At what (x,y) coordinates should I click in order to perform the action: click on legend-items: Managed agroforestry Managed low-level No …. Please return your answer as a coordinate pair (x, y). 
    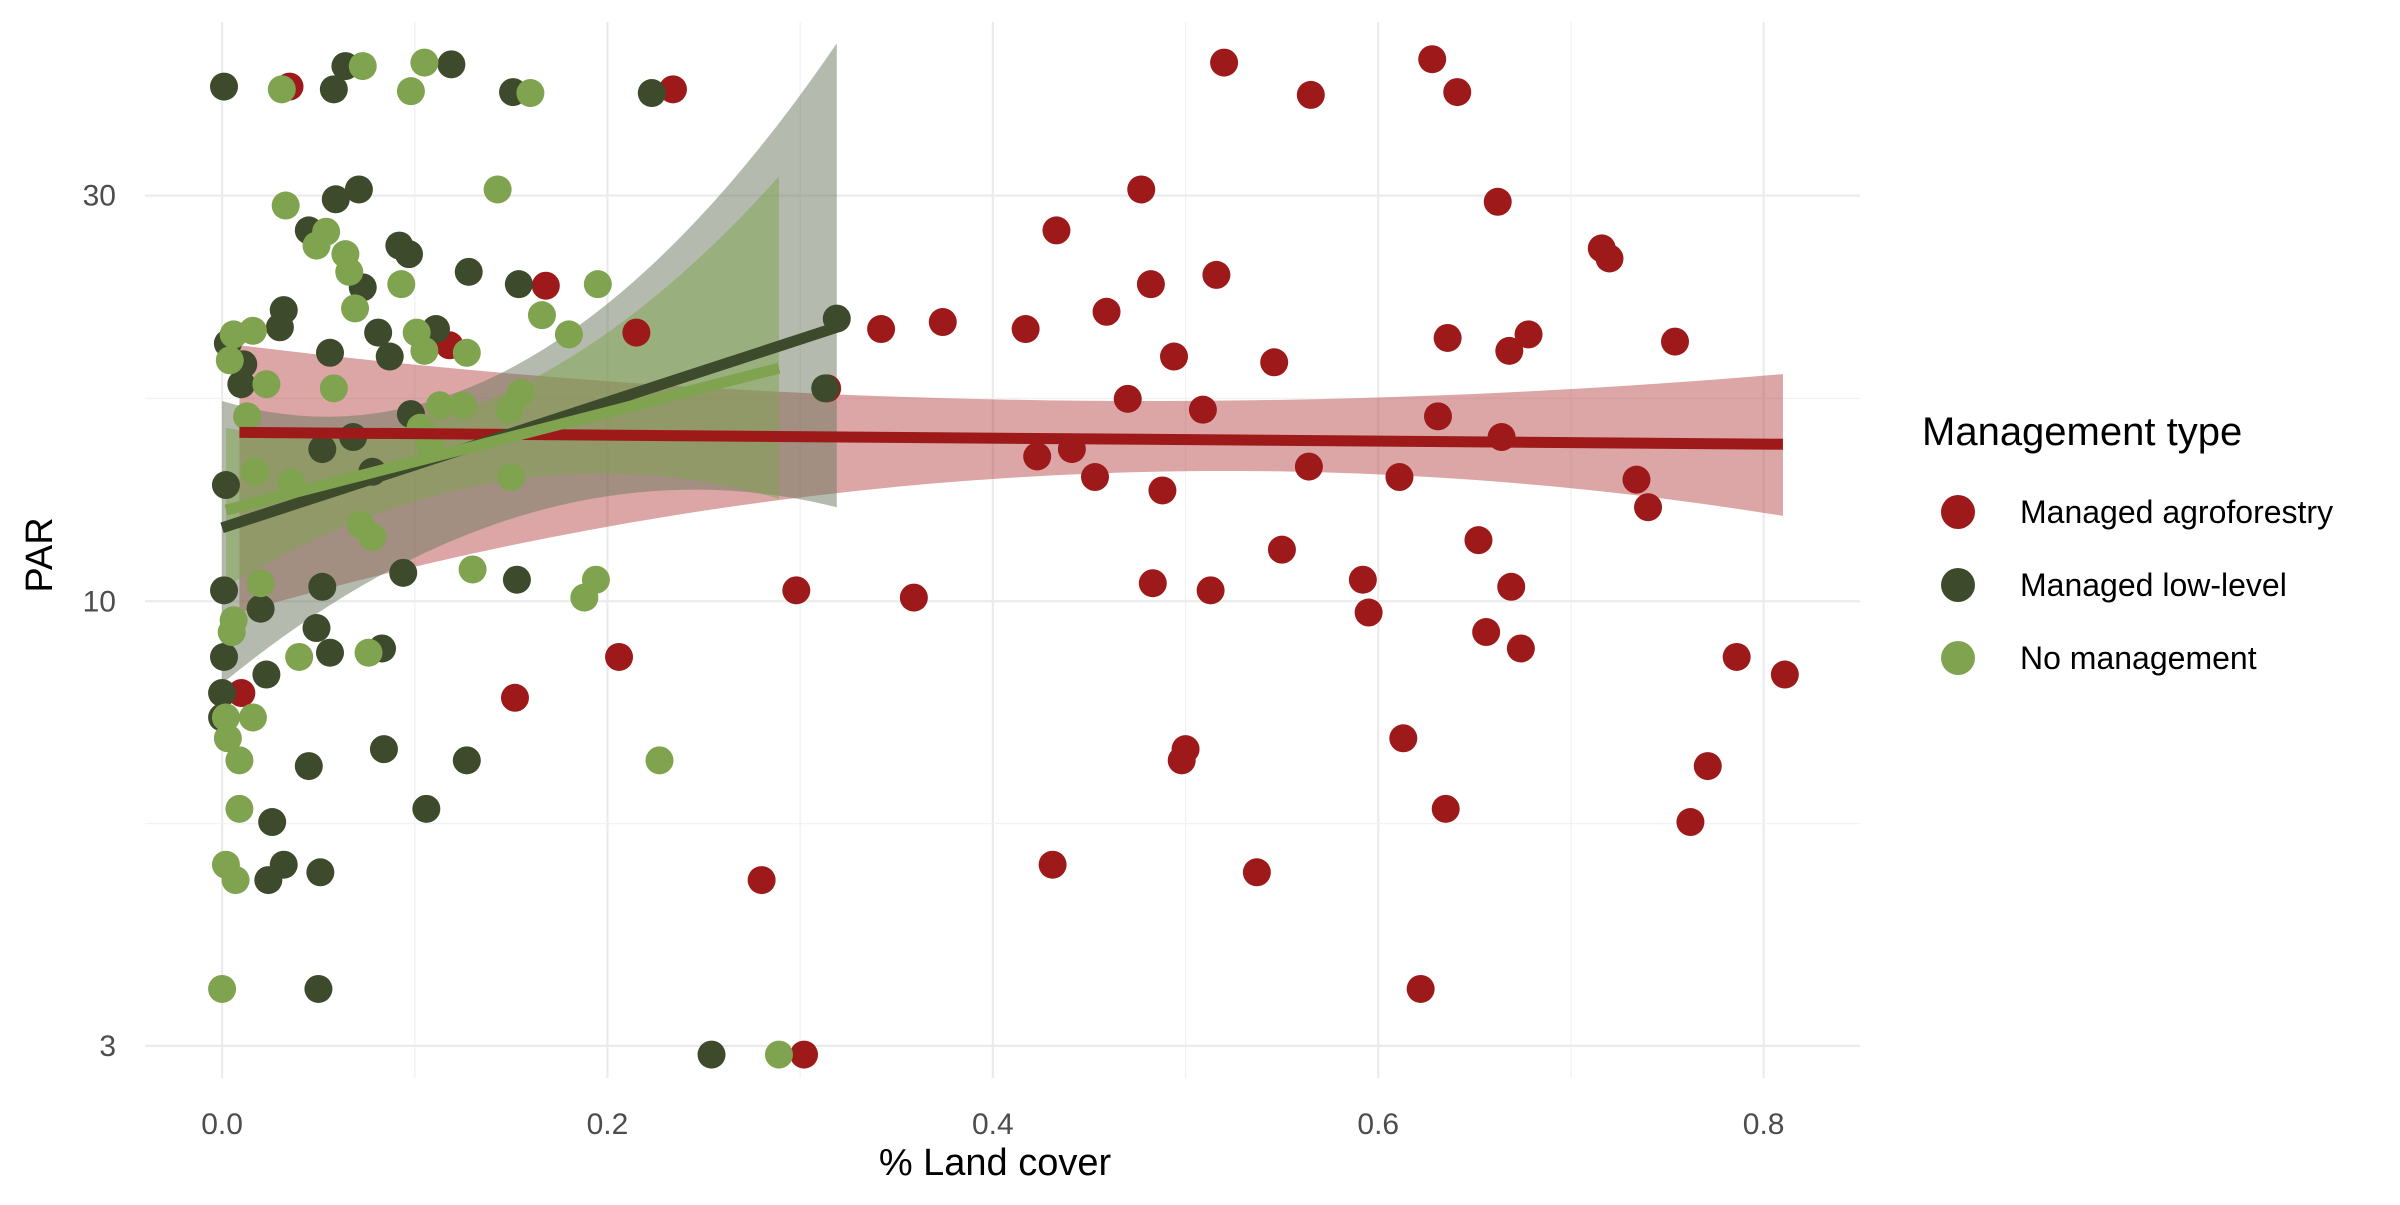
    Looking at the image, I should click on (2137, 585).